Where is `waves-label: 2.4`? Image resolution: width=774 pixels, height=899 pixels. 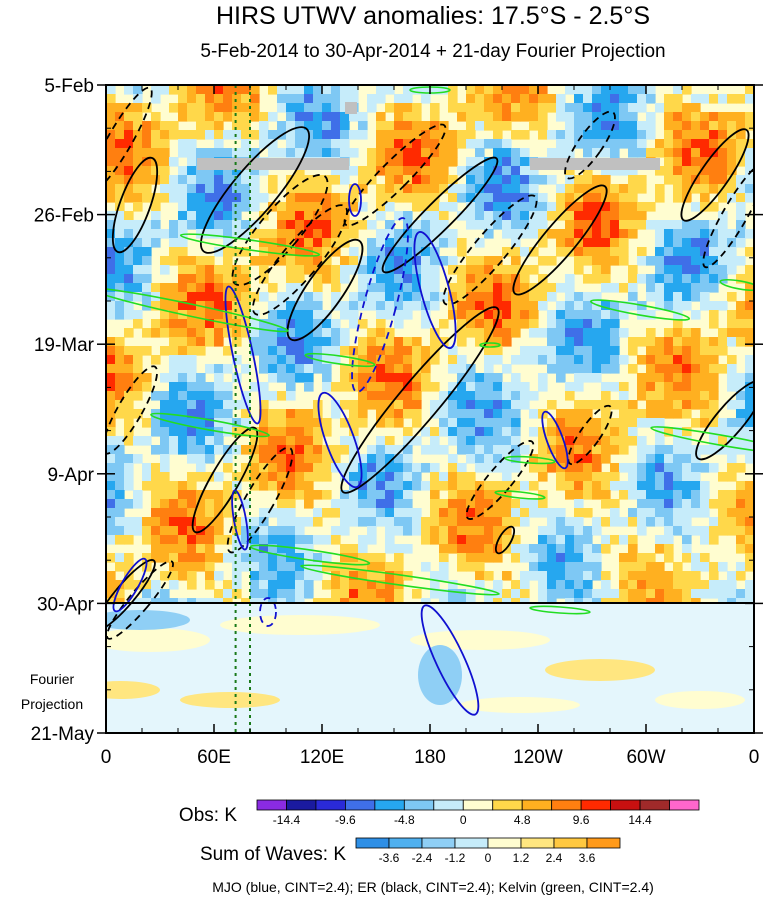 waves-label: 2.4 is located at coordinates (554, 858).